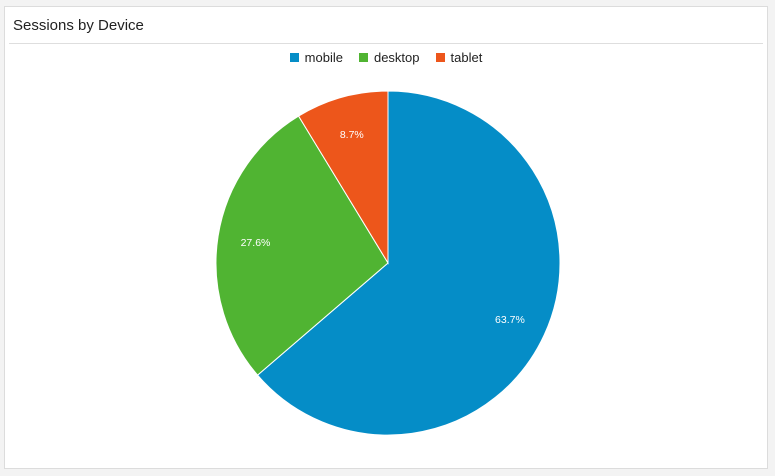 This screenshot has height=476, width=775. I want to click on legend-swatch-desktop, so click(363, 57).